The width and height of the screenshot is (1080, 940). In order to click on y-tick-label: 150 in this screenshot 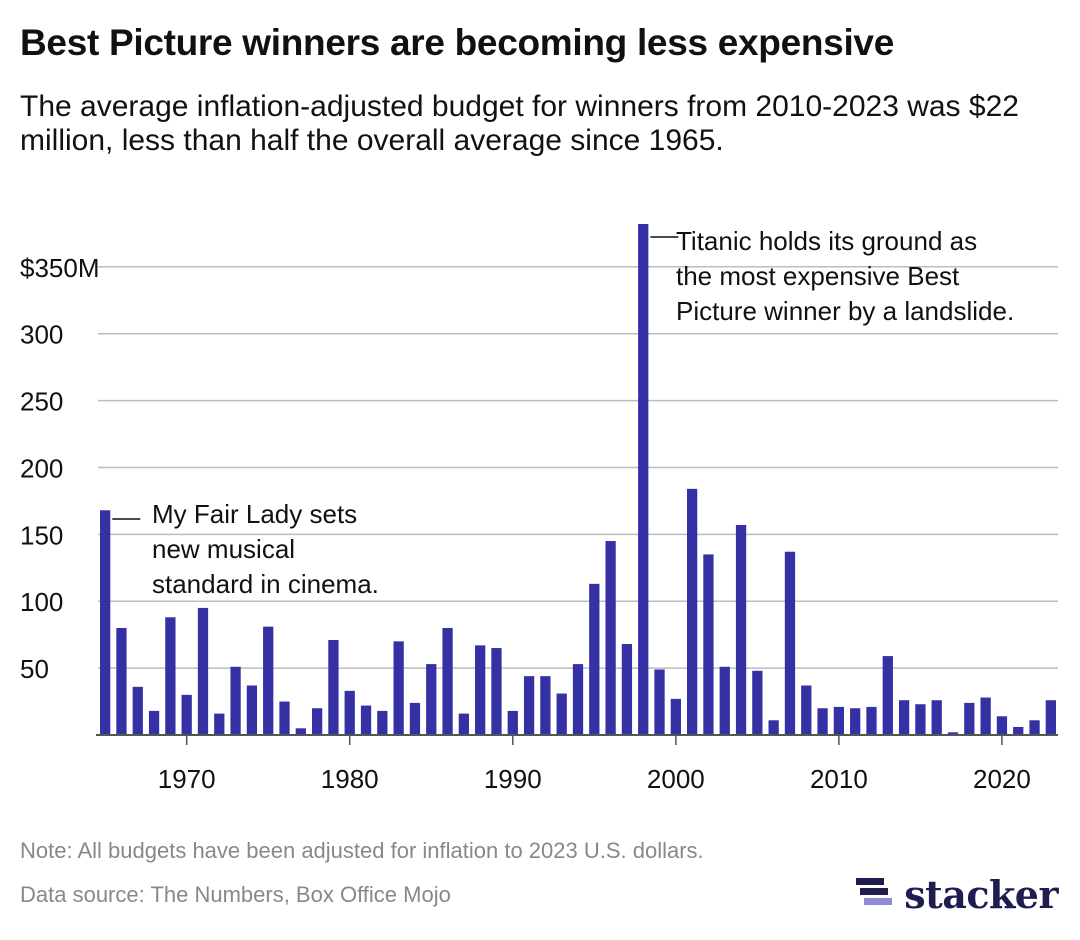, I will do `click(41, 535)`.